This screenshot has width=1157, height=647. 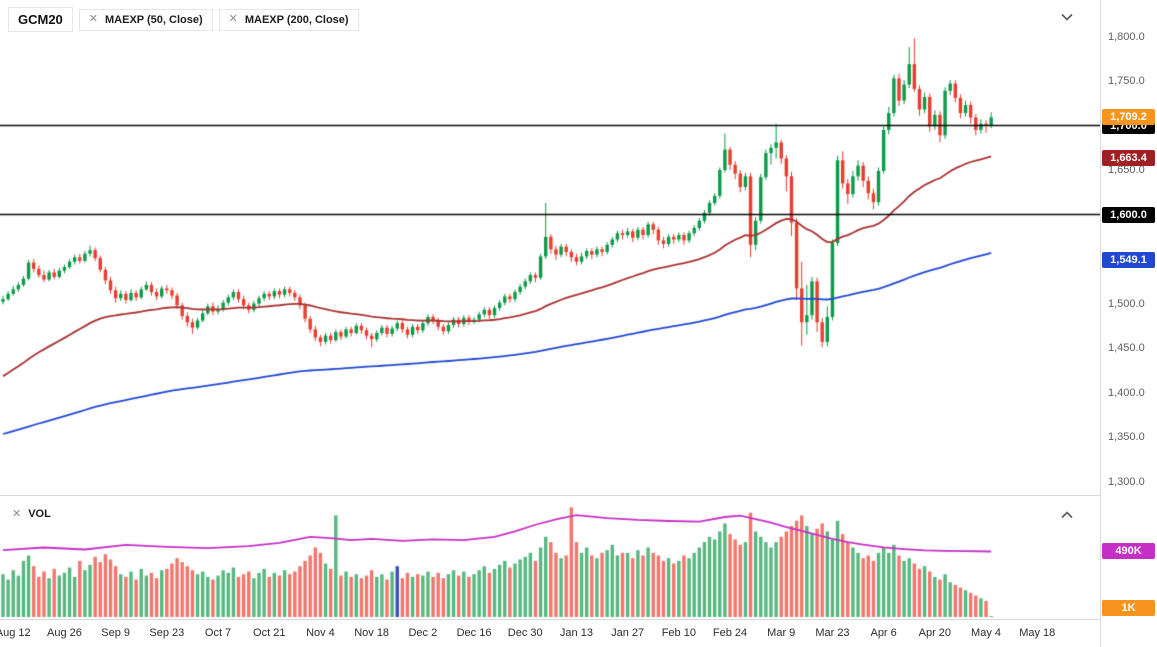 What do you see at coordinates (1126, 481) in the screenshot?
I see `price-tick-label: 1,300.0` at bounding box center [1126, 481].